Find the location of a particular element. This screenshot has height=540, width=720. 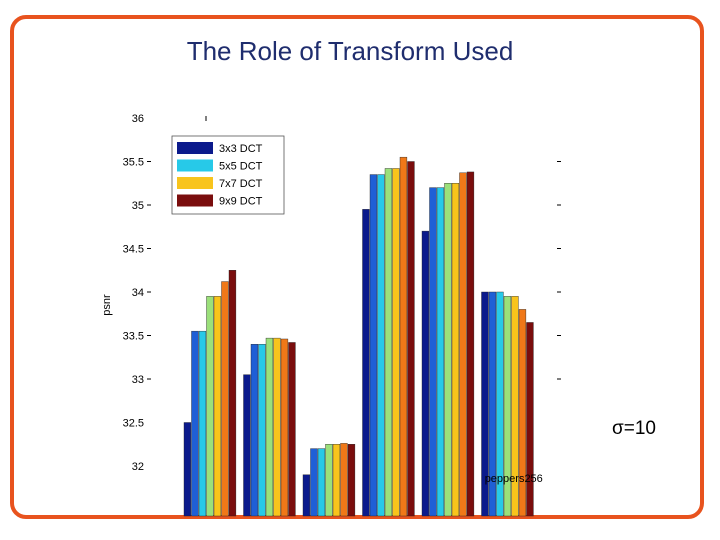

chart-legend: 3x3 DCT 5x5 DCT 7x7 DCT 9x9 DCT is located at coordinates (228, 175).